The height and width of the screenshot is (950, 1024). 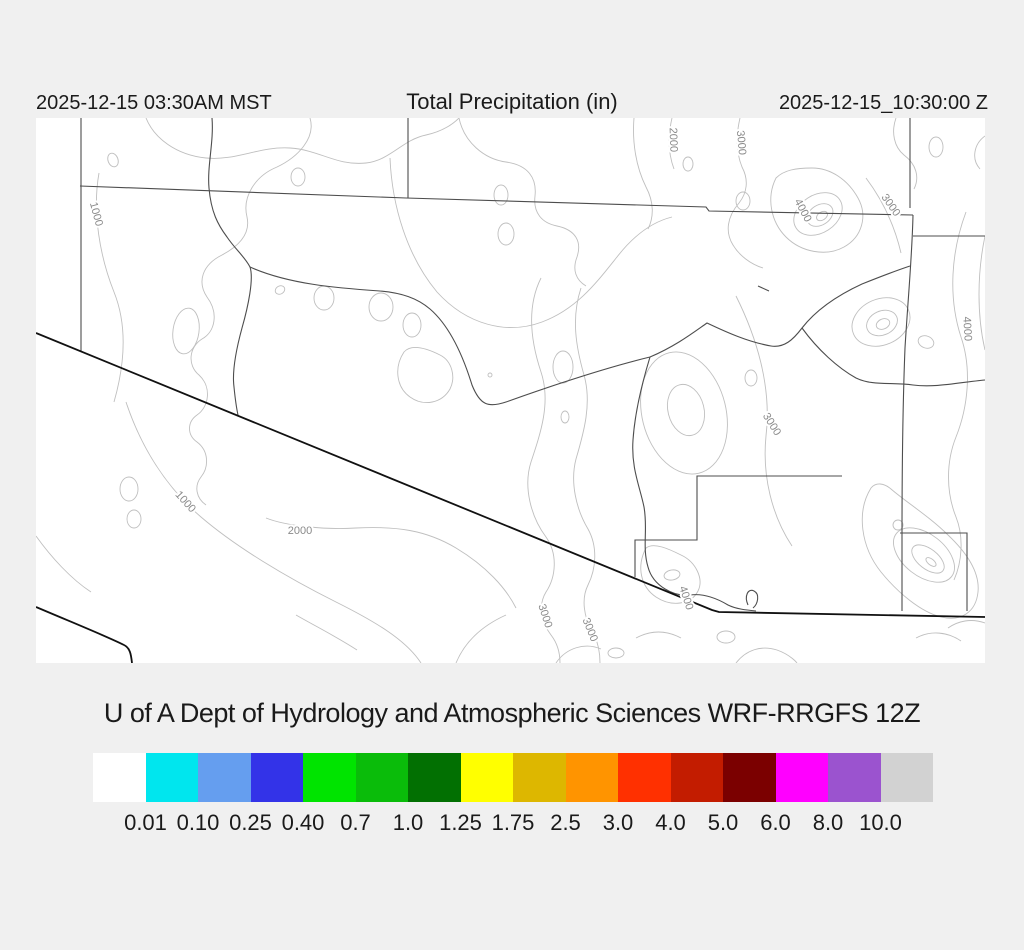 I want to click on colorbar-tick-label: 10.0, so click(x=880, y=822).